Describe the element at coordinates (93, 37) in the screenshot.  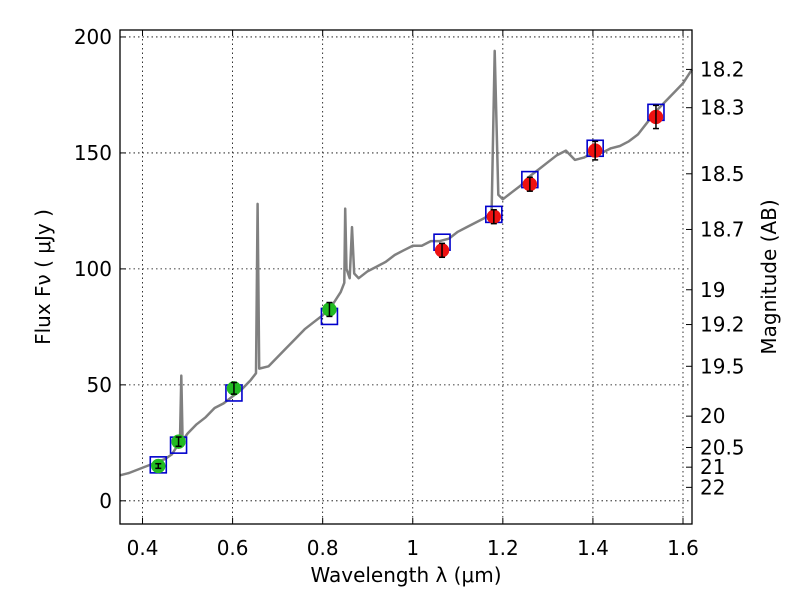
I see `y-tick-label: 200` at that location.